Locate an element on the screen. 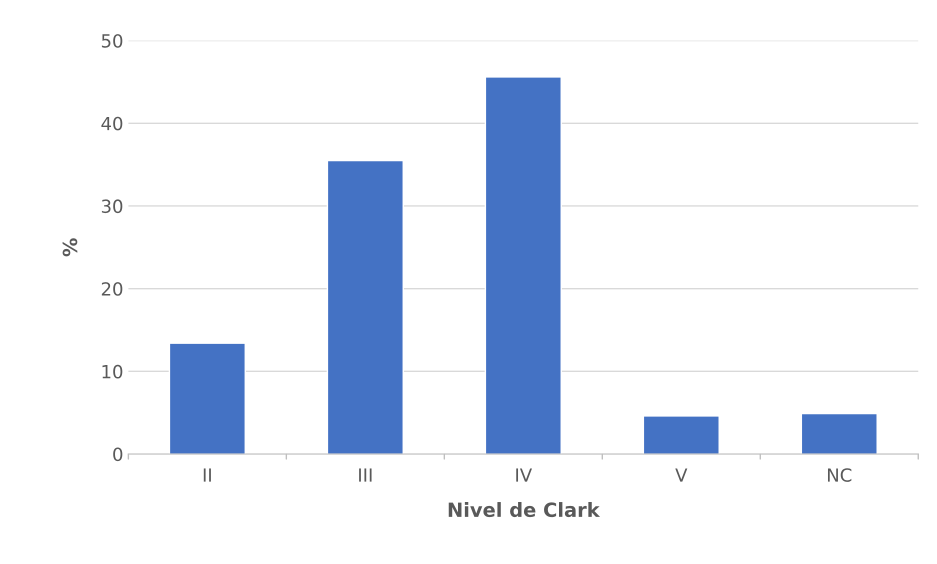 The image size is (937, 564). y-tick-label: 40 is located at coordinates (111, 123).